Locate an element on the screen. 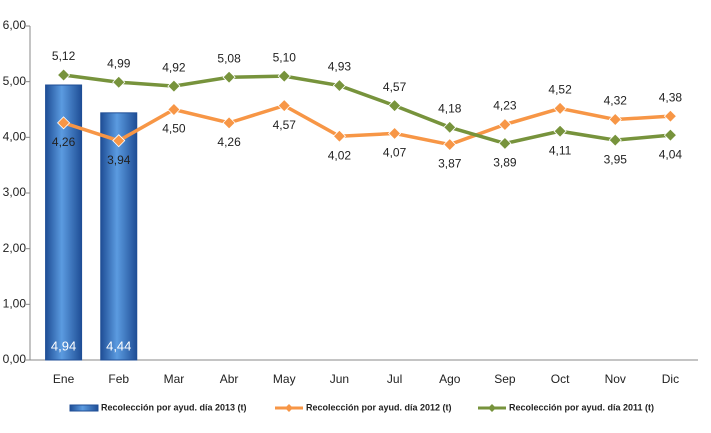 This screenshot has width=711, height=433. x-tick-label: Feb is located at coordinates (118, 379).